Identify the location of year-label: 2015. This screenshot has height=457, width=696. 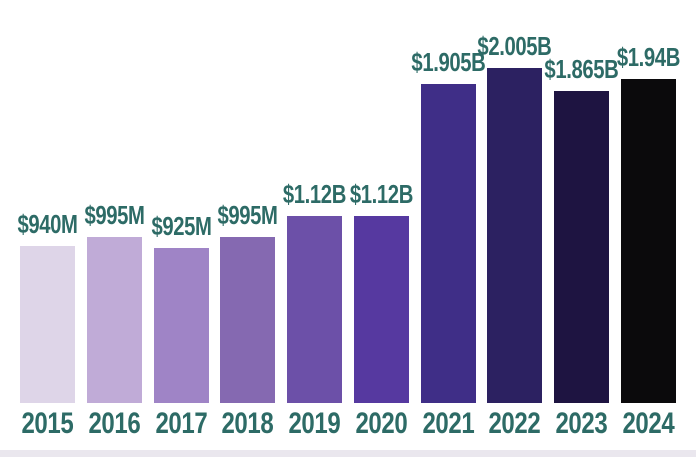
(47, 430).